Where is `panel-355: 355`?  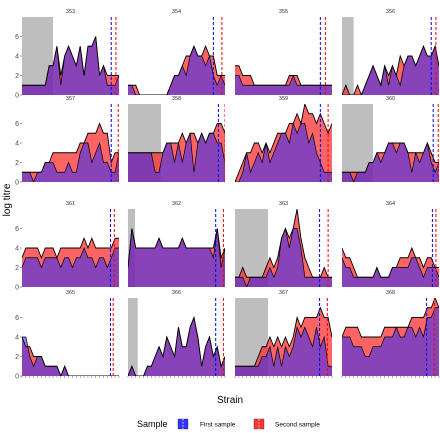
panel-355: 355 is located at coordinates (283, 52).